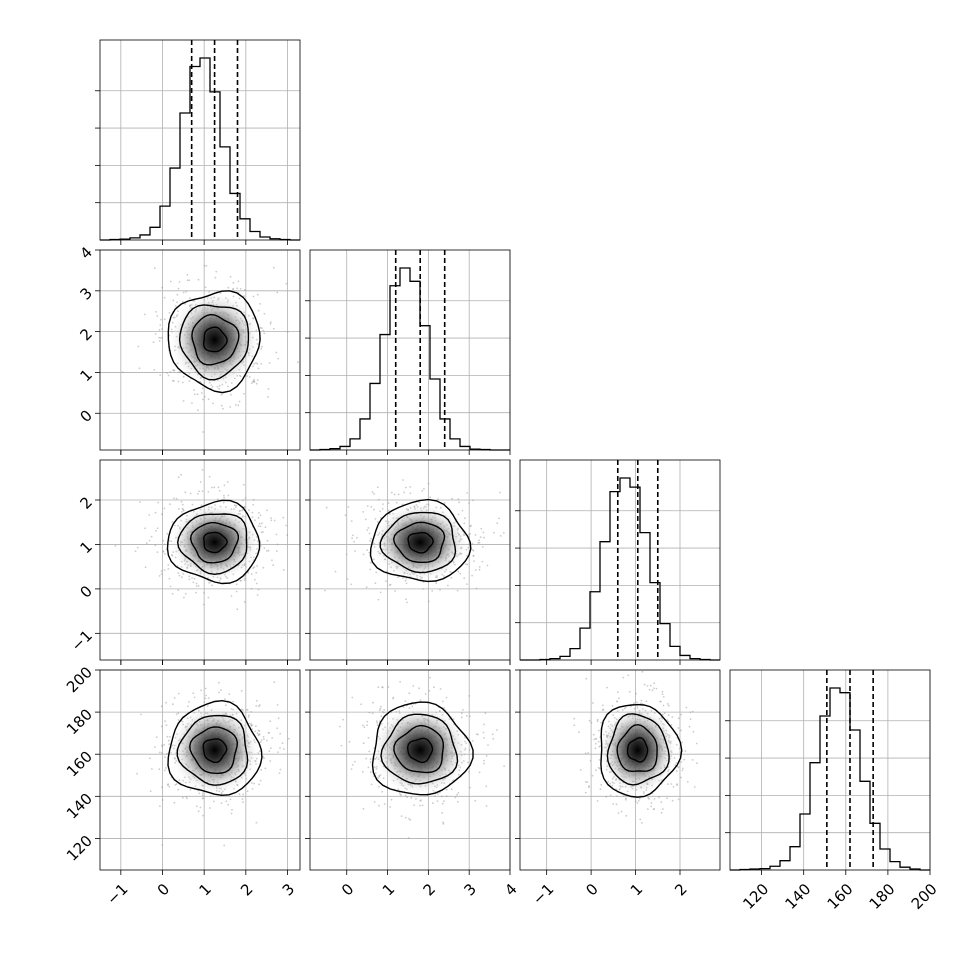 The image size is (970, 970). I want to click on x-tick-label: 3, so click(469, 889).